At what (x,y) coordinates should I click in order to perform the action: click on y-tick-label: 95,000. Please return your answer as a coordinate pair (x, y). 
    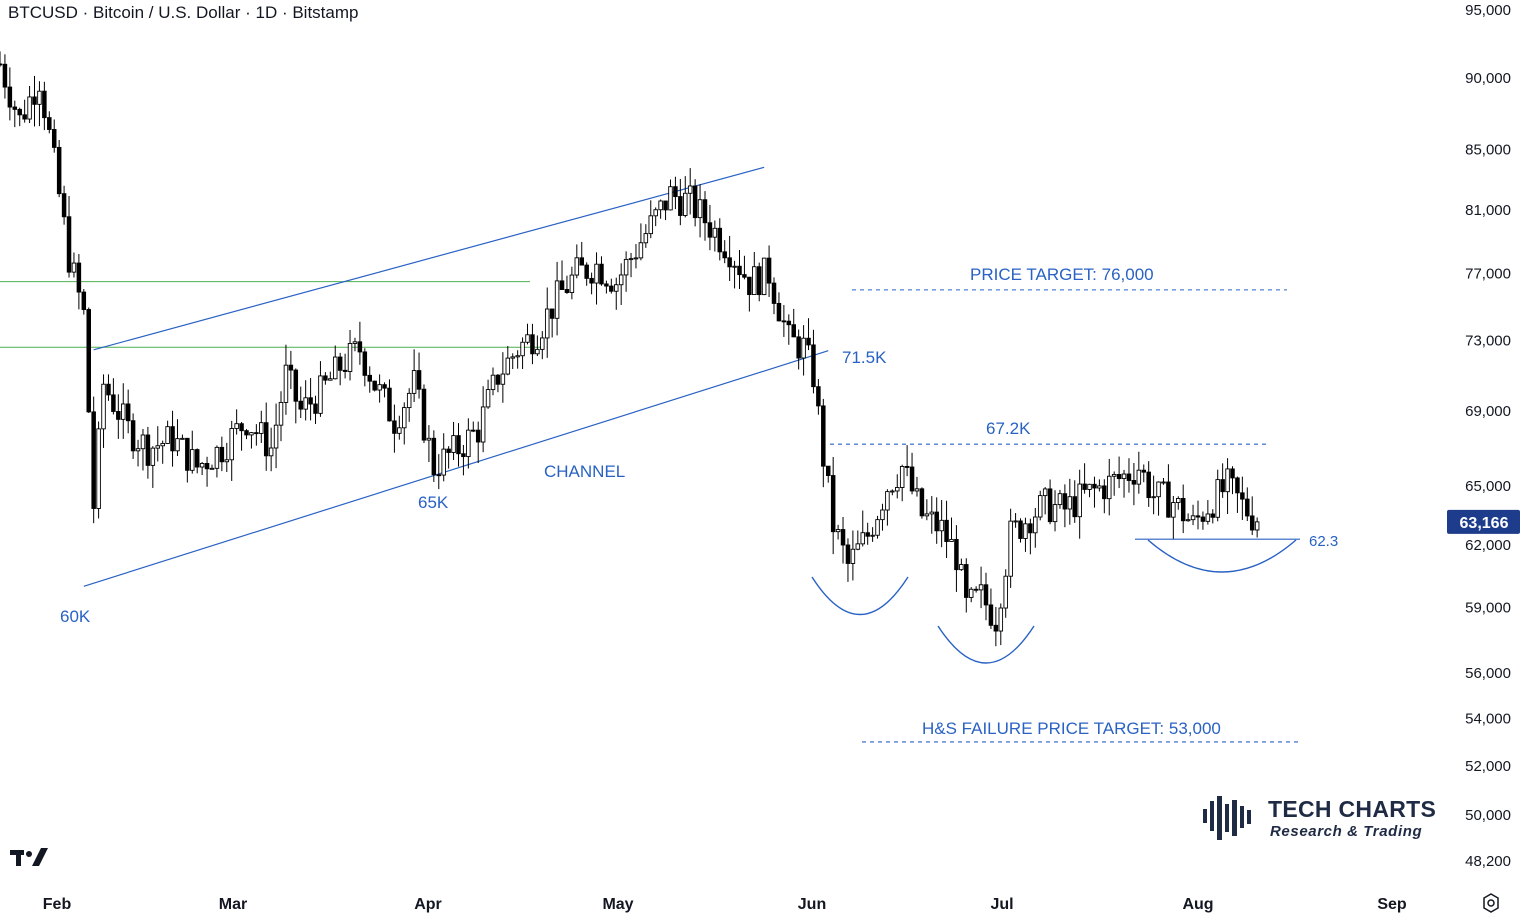
    Looking at the image, I should click on (1488, 10).